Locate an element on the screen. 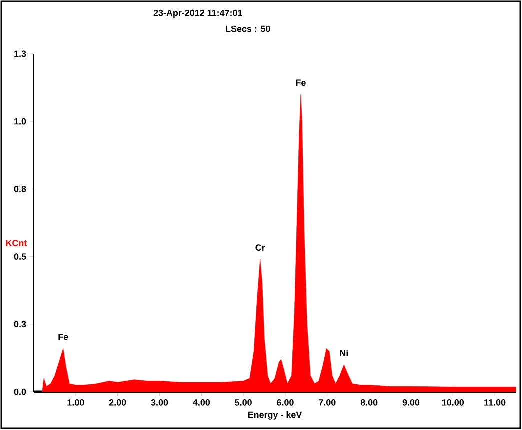  x-tick-label: 1.00 is located at coordinates (76, 403).